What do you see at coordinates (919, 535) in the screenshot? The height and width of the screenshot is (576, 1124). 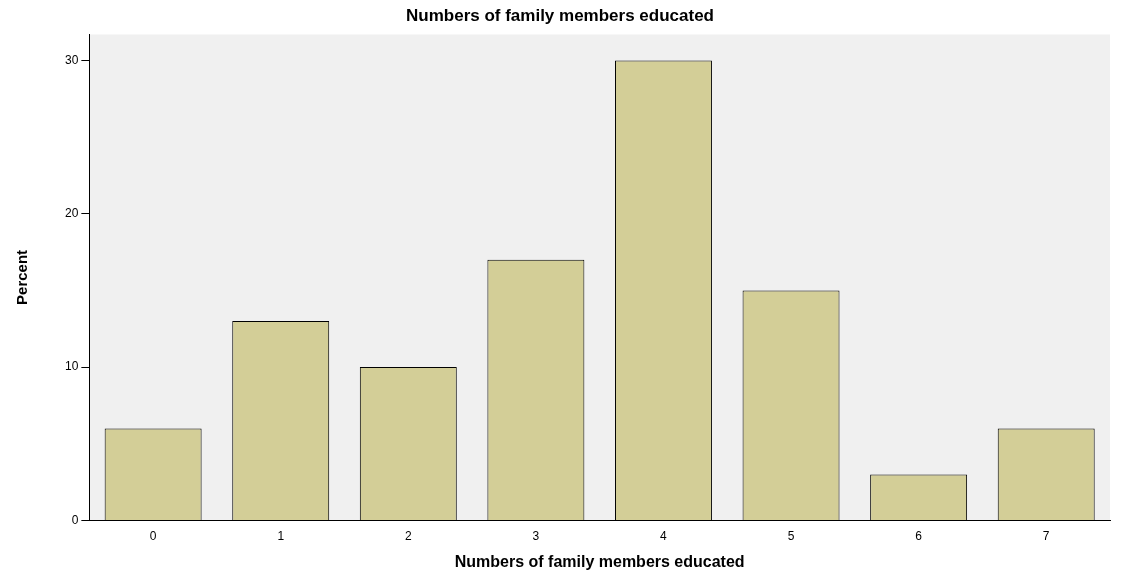 I see `x-tick-label: 6` at bounding box center [919, 535].